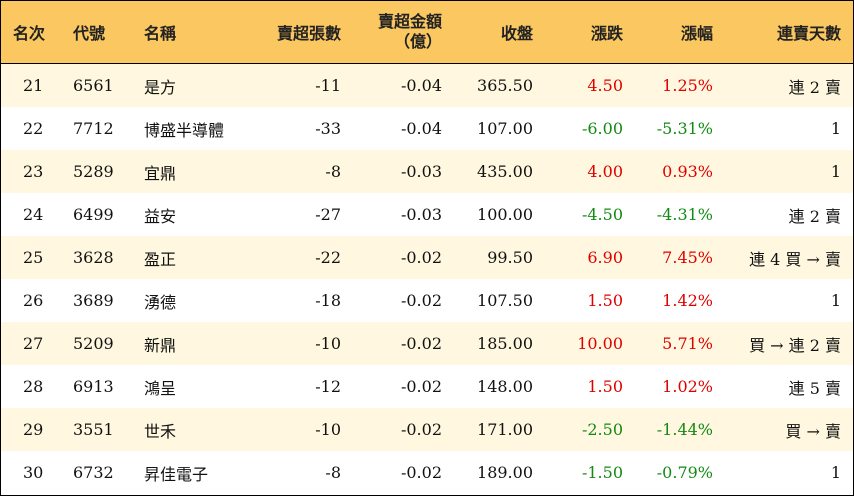  Describe the element at coordinates (93, 257) in the screenshot. I see `code-cell: 3628` at that location.